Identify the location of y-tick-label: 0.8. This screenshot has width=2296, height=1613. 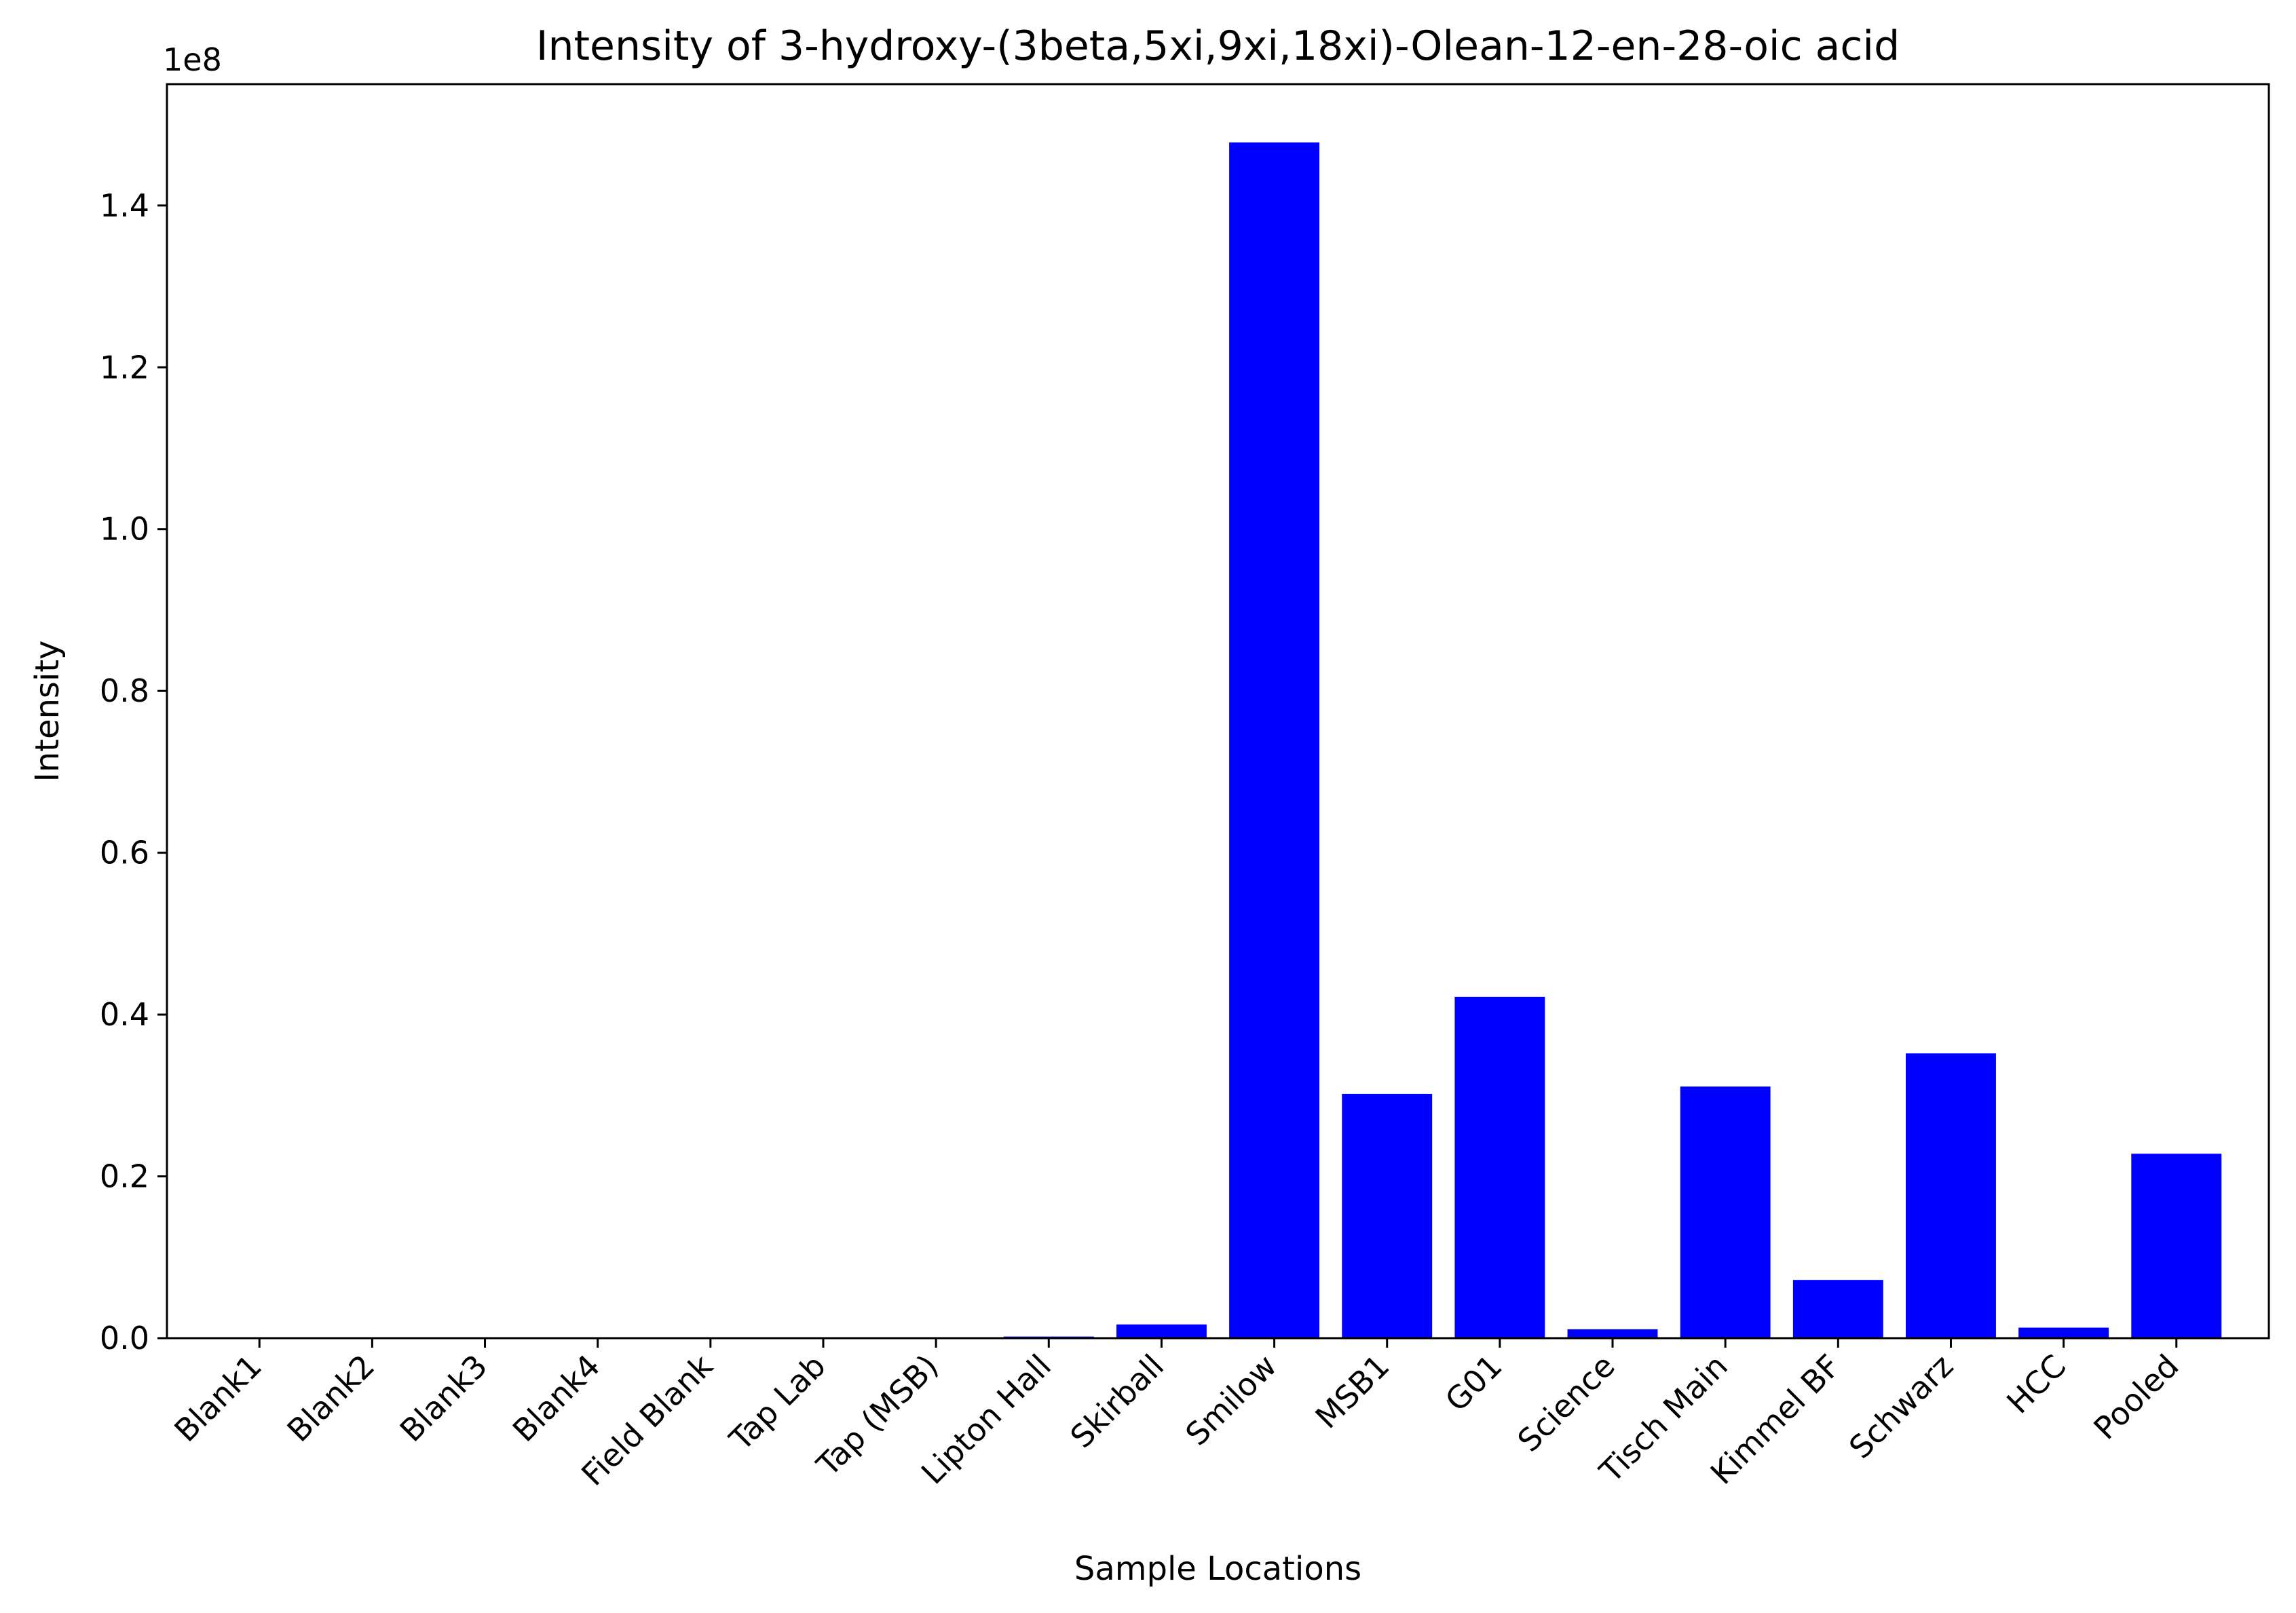
(124, 690).